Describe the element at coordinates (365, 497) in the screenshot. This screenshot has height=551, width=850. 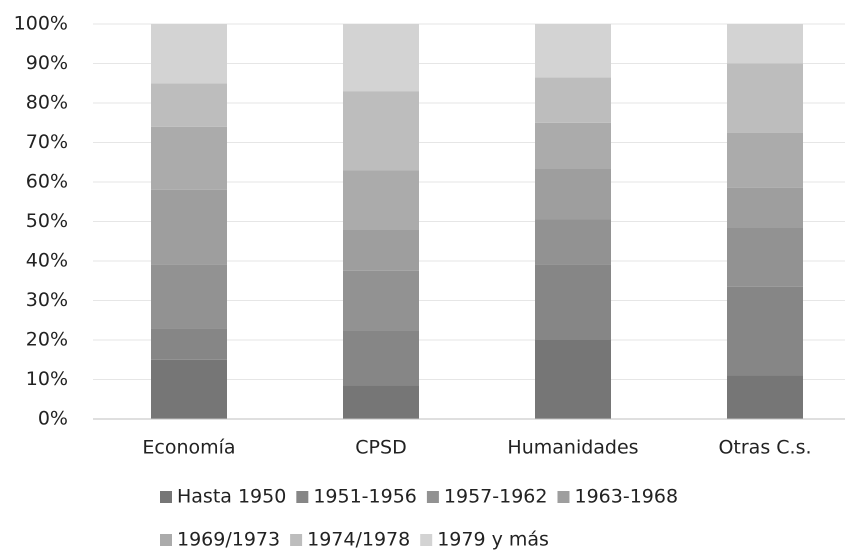
I see `legend-label: 1951-1956` at that location.